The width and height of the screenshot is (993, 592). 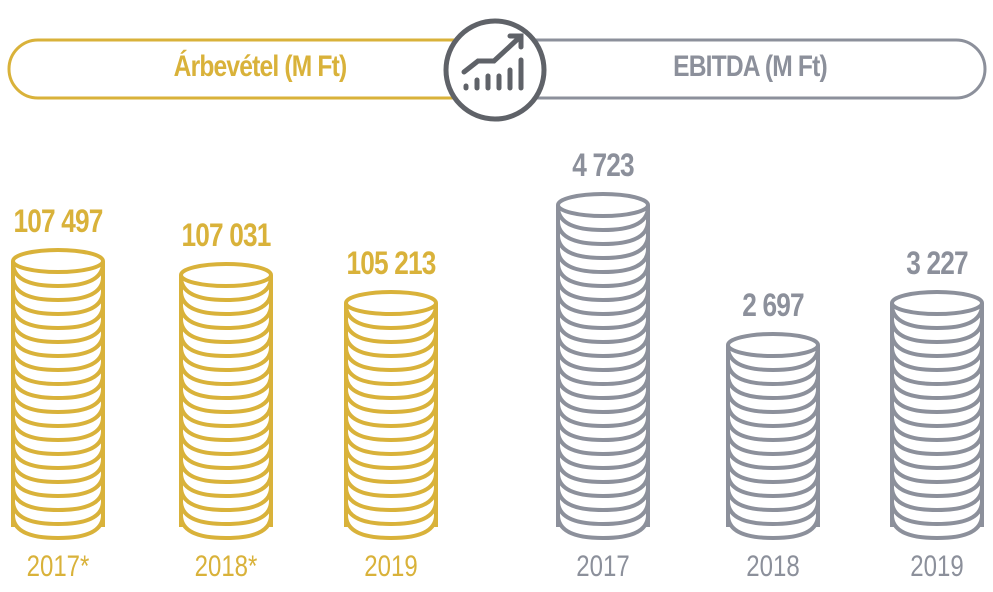 What do you see at coordinates (603, 165) in the screenshot?
I see `value-label: 4 723` at bounding box center [603, 165].